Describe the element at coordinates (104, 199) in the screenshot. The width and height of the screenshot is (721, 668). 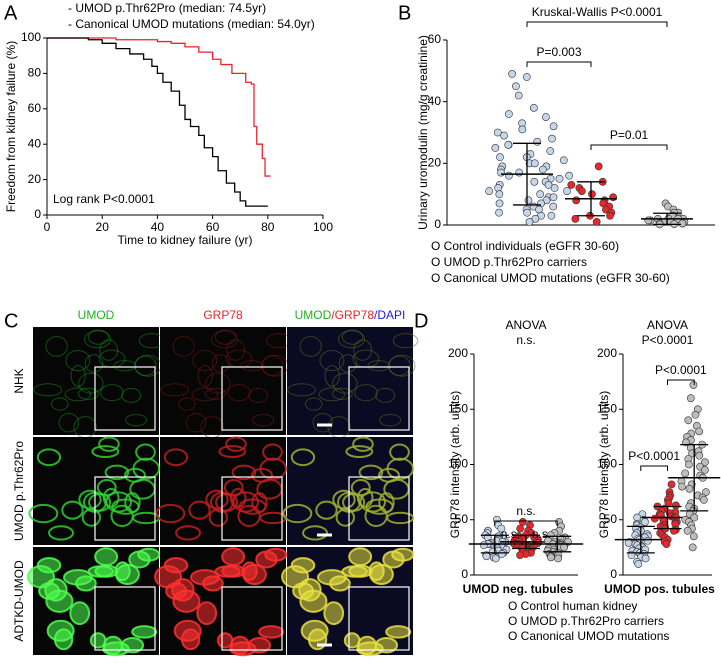
I see `annotation: Log rank P<0.0001` at that location.